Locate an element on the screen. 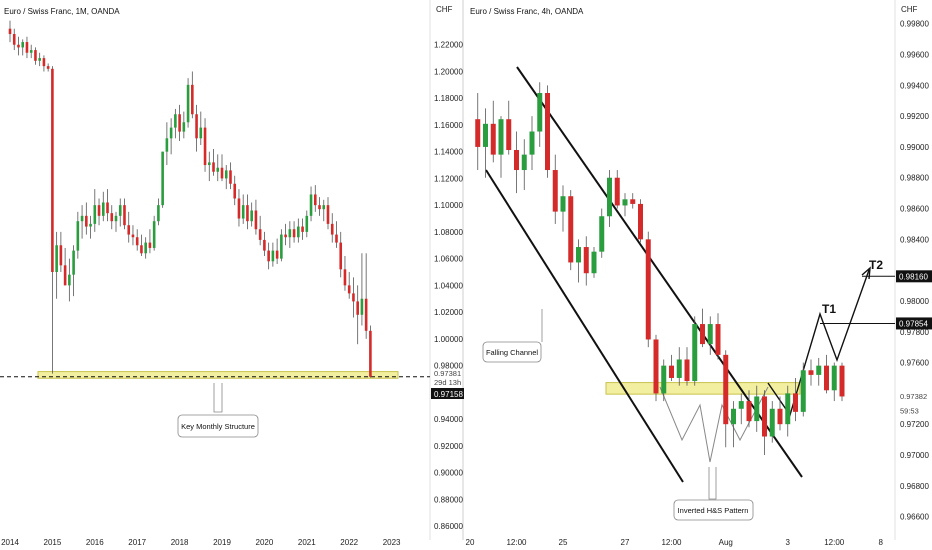 The image size is (932, 550). left-x-tick: 2017 is located at coordinates (137, 542).